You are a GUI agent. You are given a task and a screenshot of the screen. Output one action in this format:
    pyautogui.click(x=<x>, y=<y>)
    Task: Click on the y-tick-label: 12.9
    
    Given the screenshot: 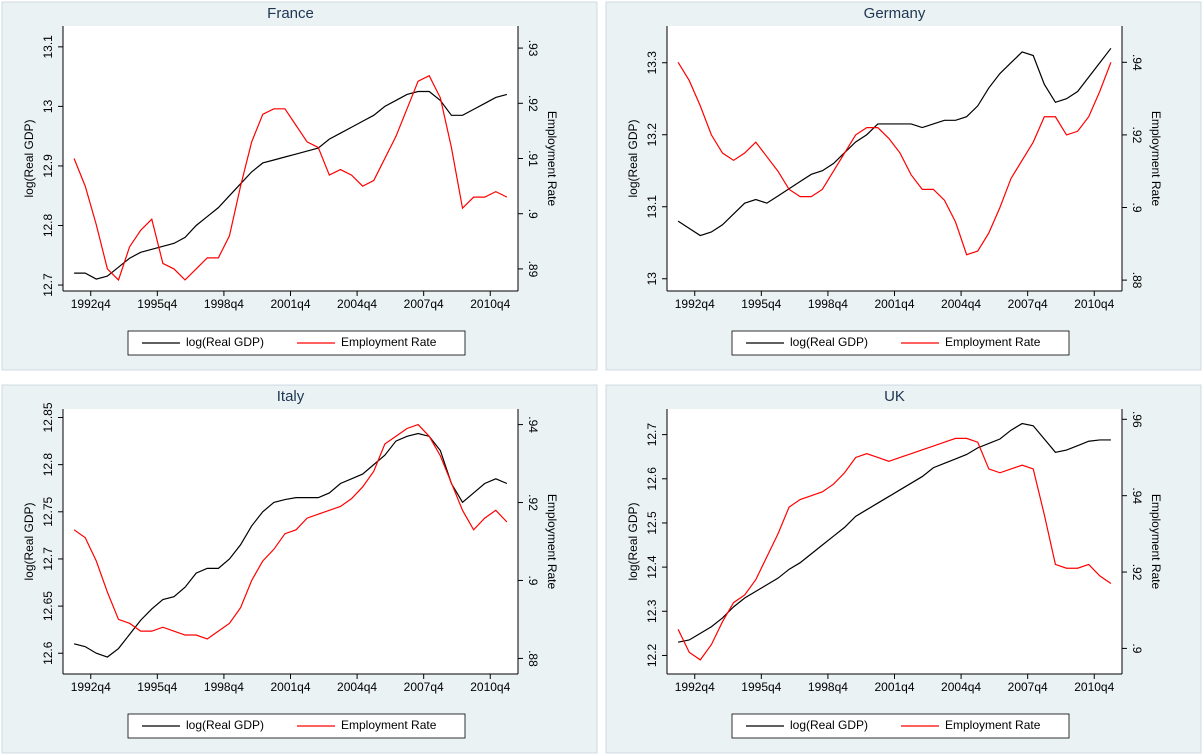 What is the action you would take?
    pyautogui.click(x=48, y=166)
    